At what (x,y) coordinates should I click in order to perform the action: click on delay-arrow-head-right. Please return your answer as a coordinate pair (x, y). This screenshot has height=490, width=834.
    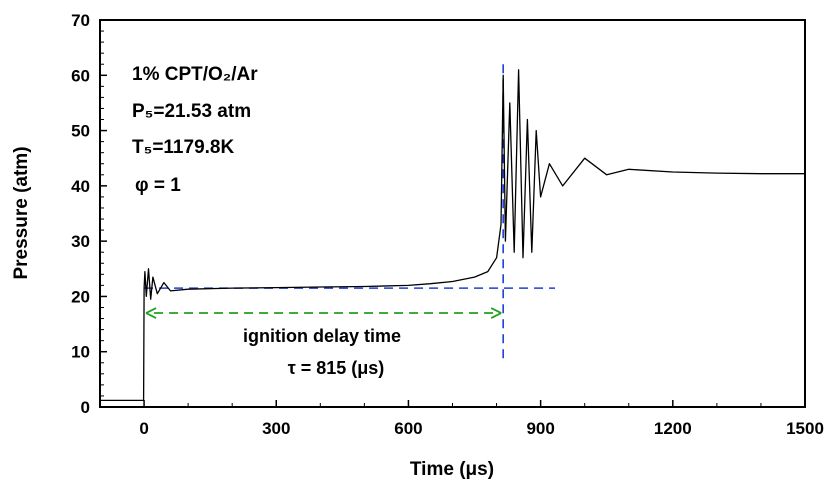
    Looking at the image, I should click on (496, 313).